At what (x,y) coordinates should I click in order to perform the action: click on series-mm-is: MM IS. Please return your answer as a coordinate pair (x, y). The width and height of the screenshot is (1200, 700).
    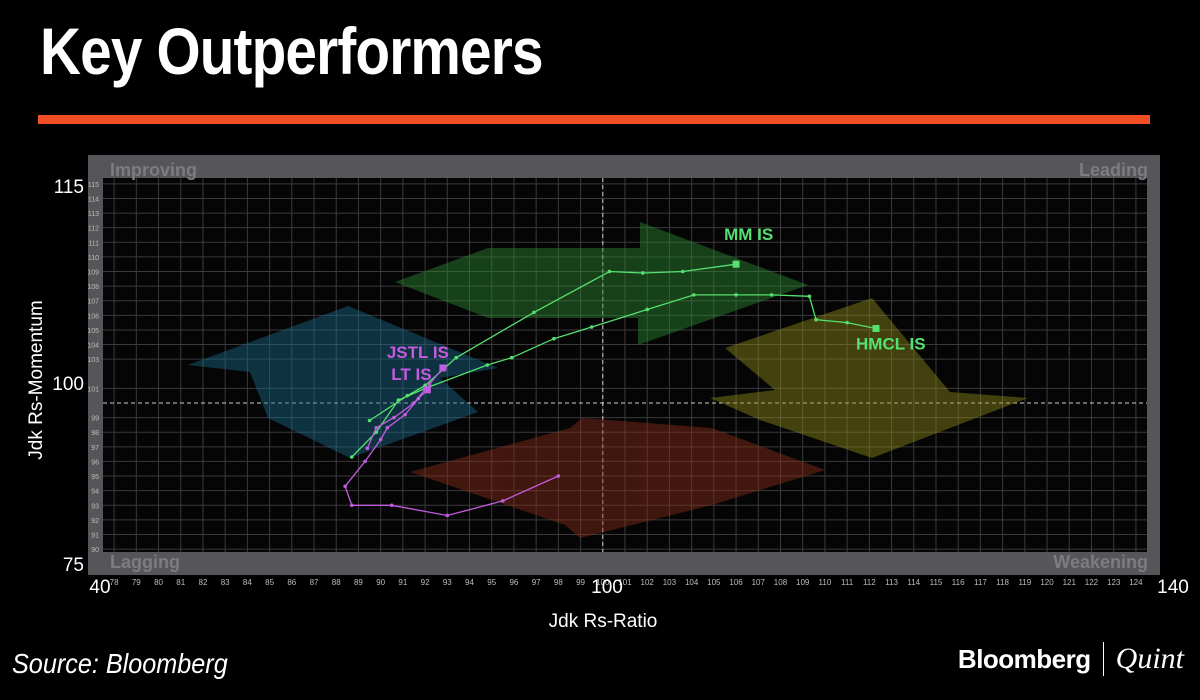
    Looking at the image, I should click on (570, 324).